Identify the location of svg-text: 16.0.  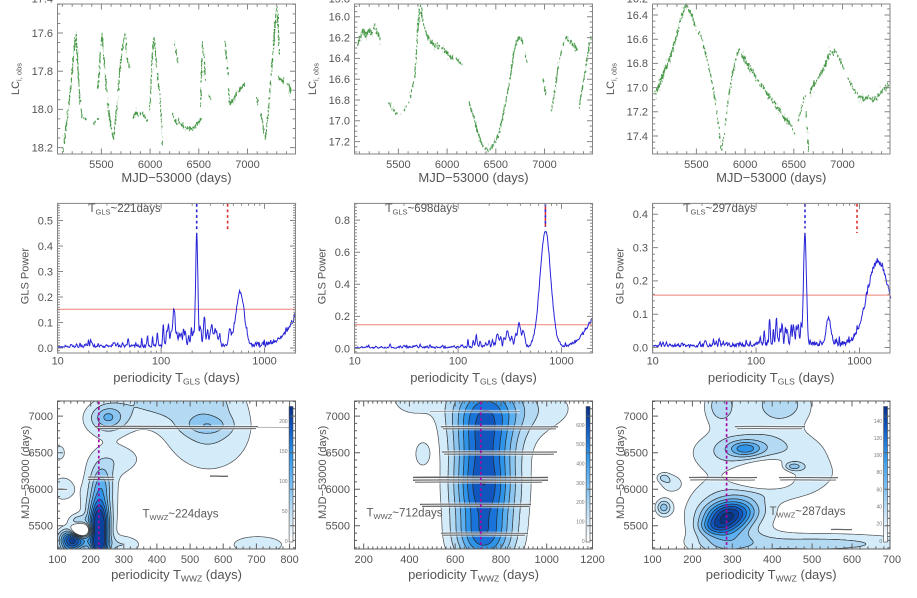
(339, 18).